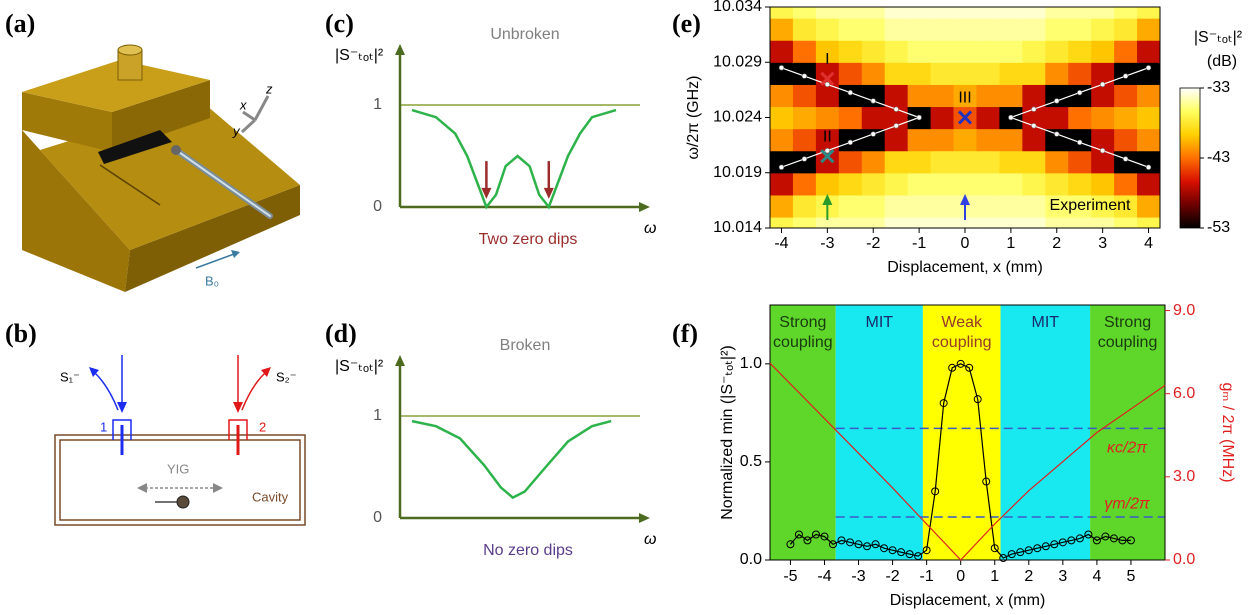  What do you see at coordinates (686, 23) in the screenshot?
I see `panel-label: (e)` at bounding box center [686, 23].